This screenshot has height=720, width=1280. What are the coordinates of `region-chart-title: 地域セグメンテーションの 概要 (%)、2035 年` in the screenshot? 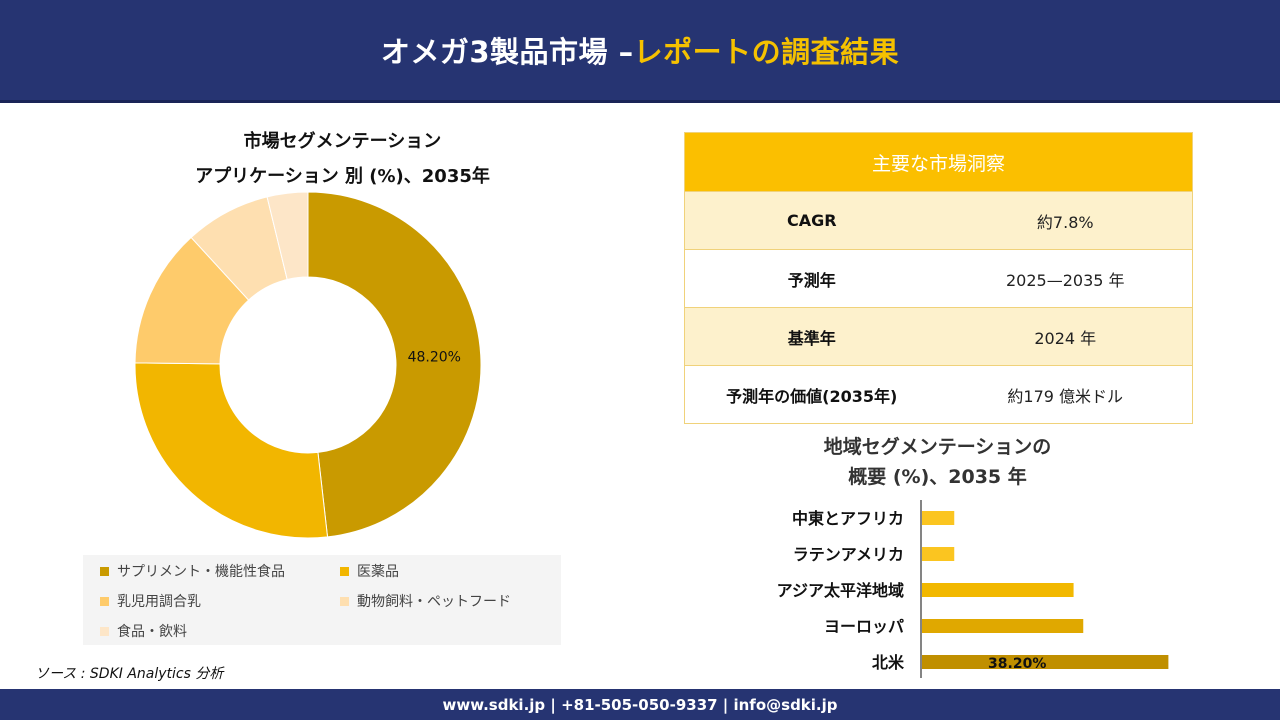 It's located at (937, 462).